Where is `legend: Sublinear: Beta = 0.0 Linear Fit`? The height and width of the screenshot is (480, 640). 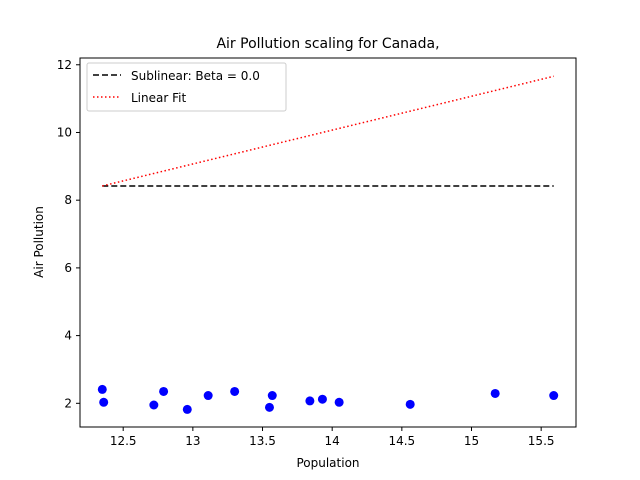
legend: Sublinear: Beta = 0.0 Linear Fit is located at coordinates (186, 87).